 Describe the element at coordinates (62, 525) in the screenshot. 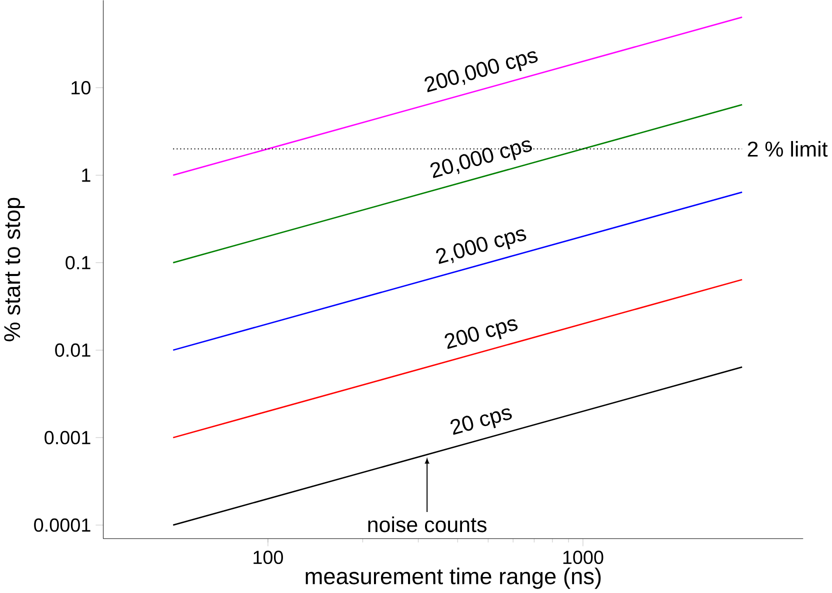

I see `y-tick-label: 0.0001` at that location.